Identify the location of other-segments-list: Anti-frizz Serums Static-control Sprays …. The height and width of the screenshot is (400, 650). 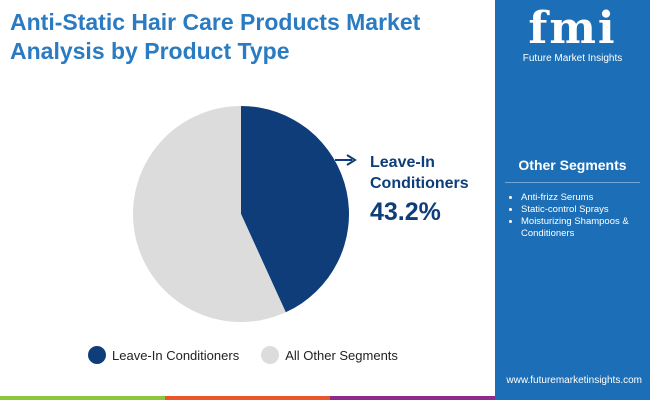
(573, 216).